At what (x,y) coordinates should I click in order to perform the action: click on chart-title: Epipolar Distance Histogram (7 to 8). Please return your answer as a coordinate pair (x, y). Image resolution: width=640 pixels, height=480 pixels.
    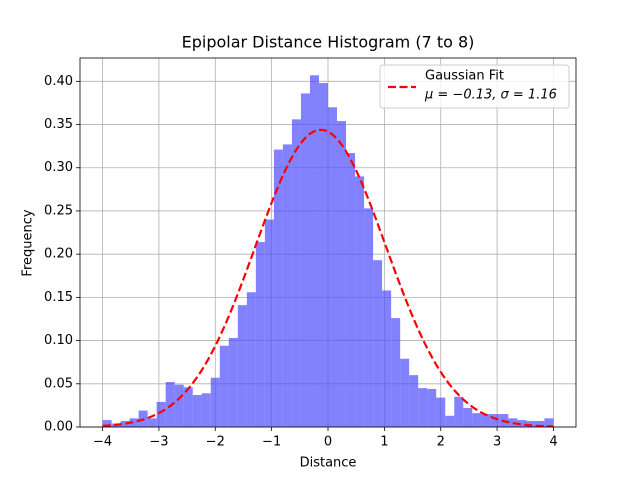
    Looking at the image, I should click on (328, 42).